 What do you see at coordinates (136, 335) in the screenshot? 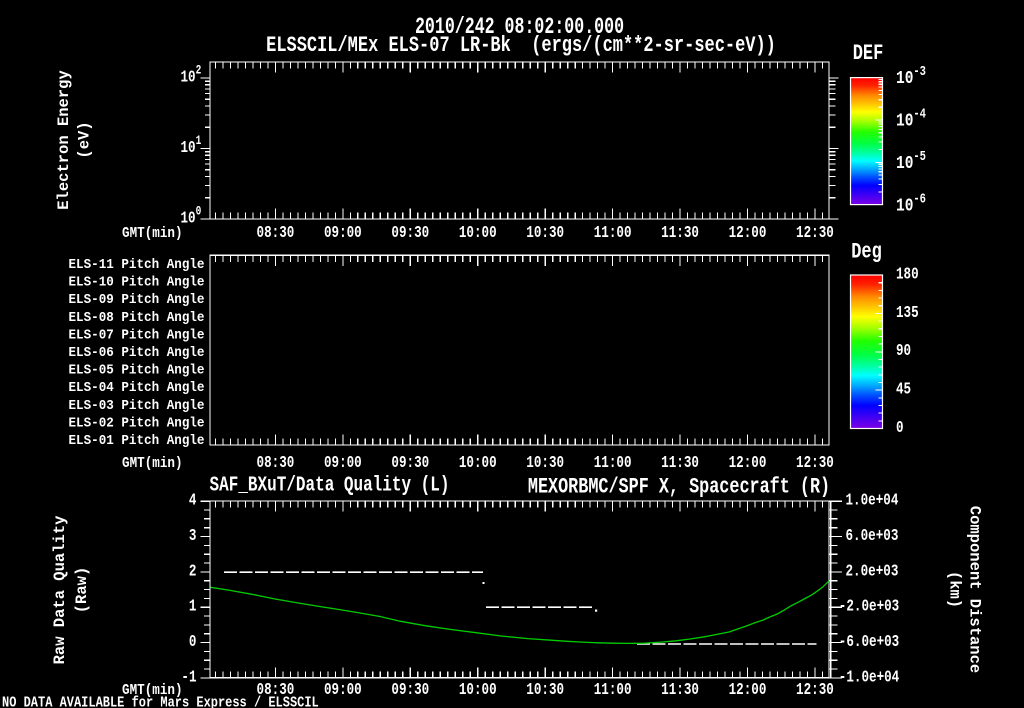
I see `svg-text: ELS-07 Pitch Angle` at bounding box center [136, 335].